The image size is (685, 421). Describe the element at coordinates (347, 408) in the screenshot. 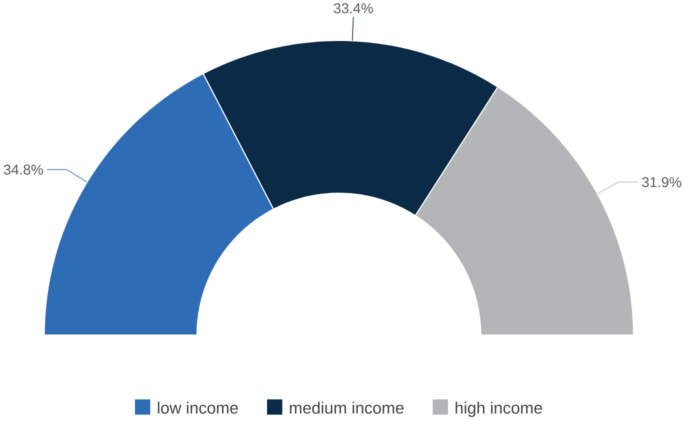

I see `legend-label: medium income` at that location.